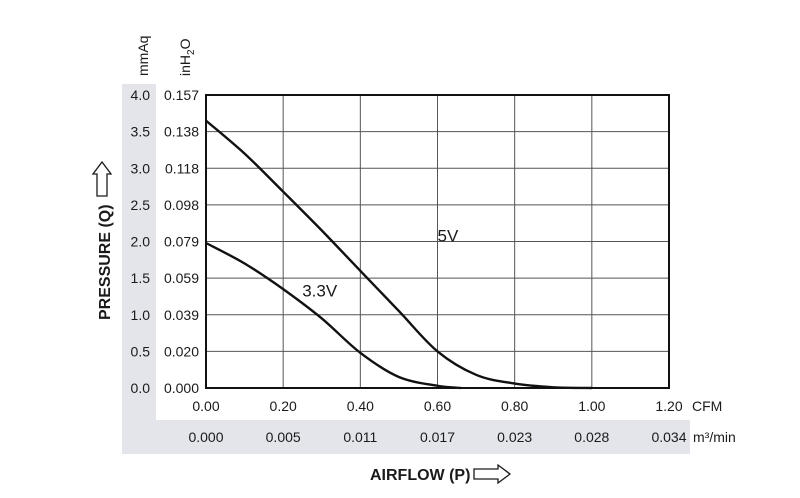  Describe the element at coordinates (437, 437) in the screenshot. I see `x-tick-label-secondary: 0.017` at that location.